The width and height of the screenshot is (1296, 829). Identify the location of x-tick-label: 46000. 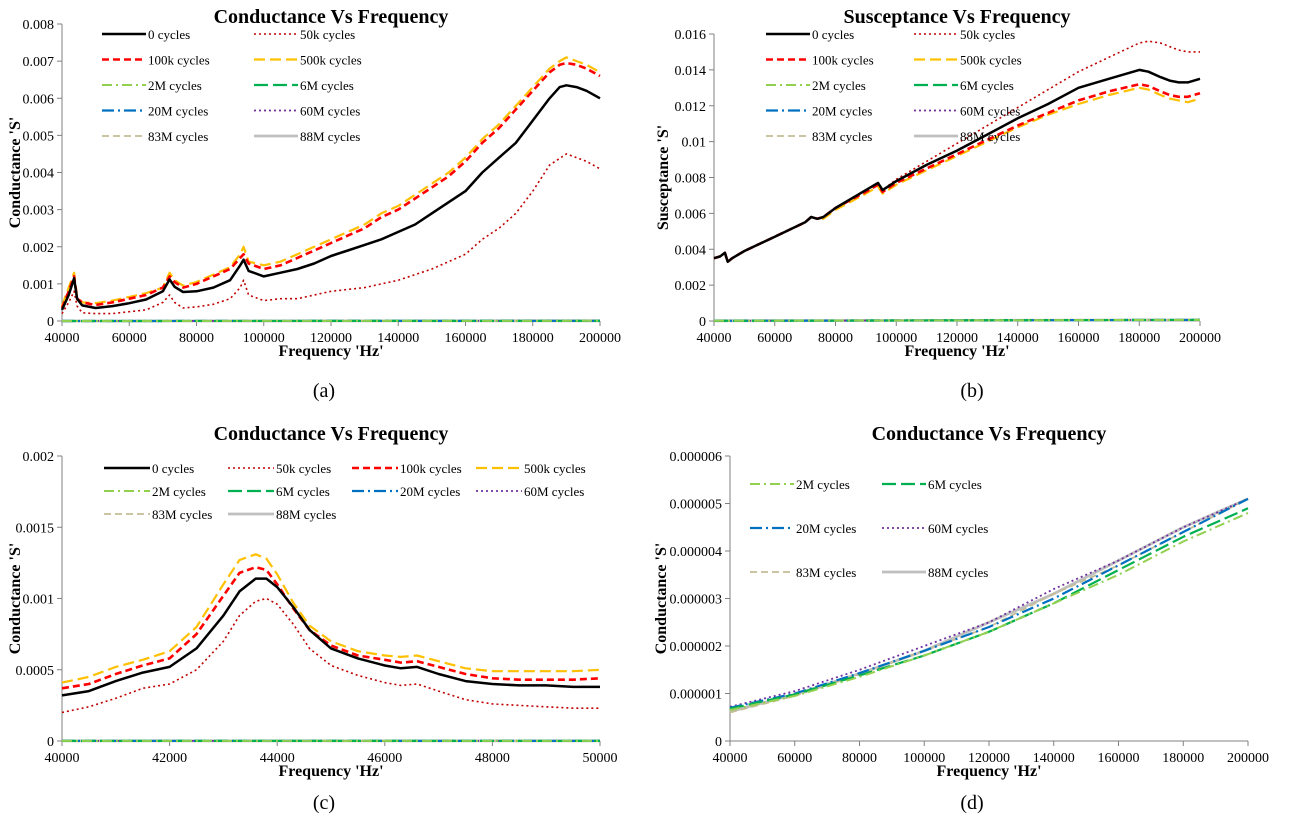
(384, 758).